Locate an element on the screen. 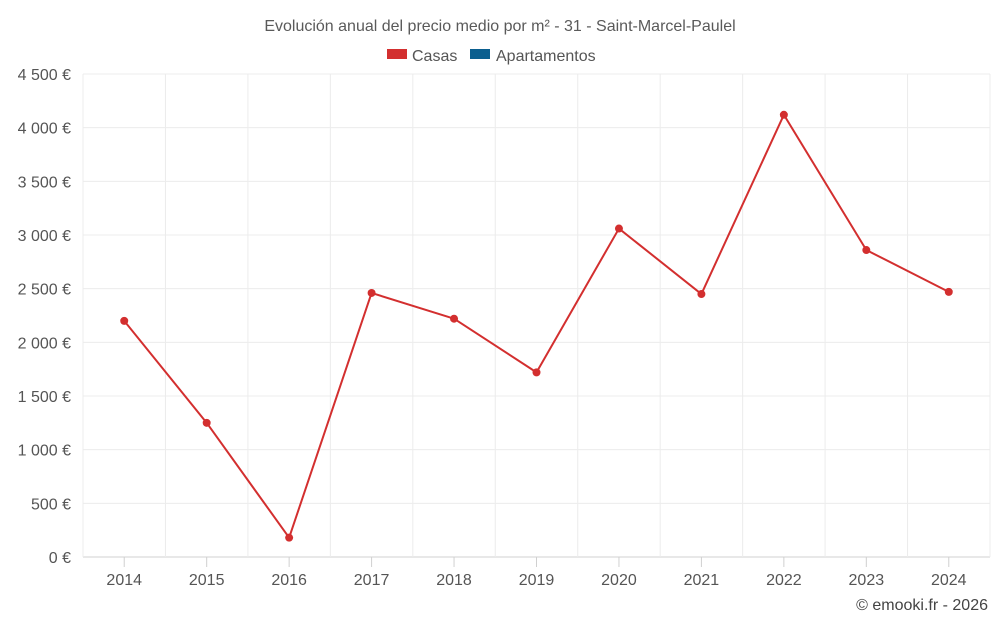 The width and height of the screenshot is (1000, 625). y-tick-label: 2 500 € is located at coordinates (44, 290).